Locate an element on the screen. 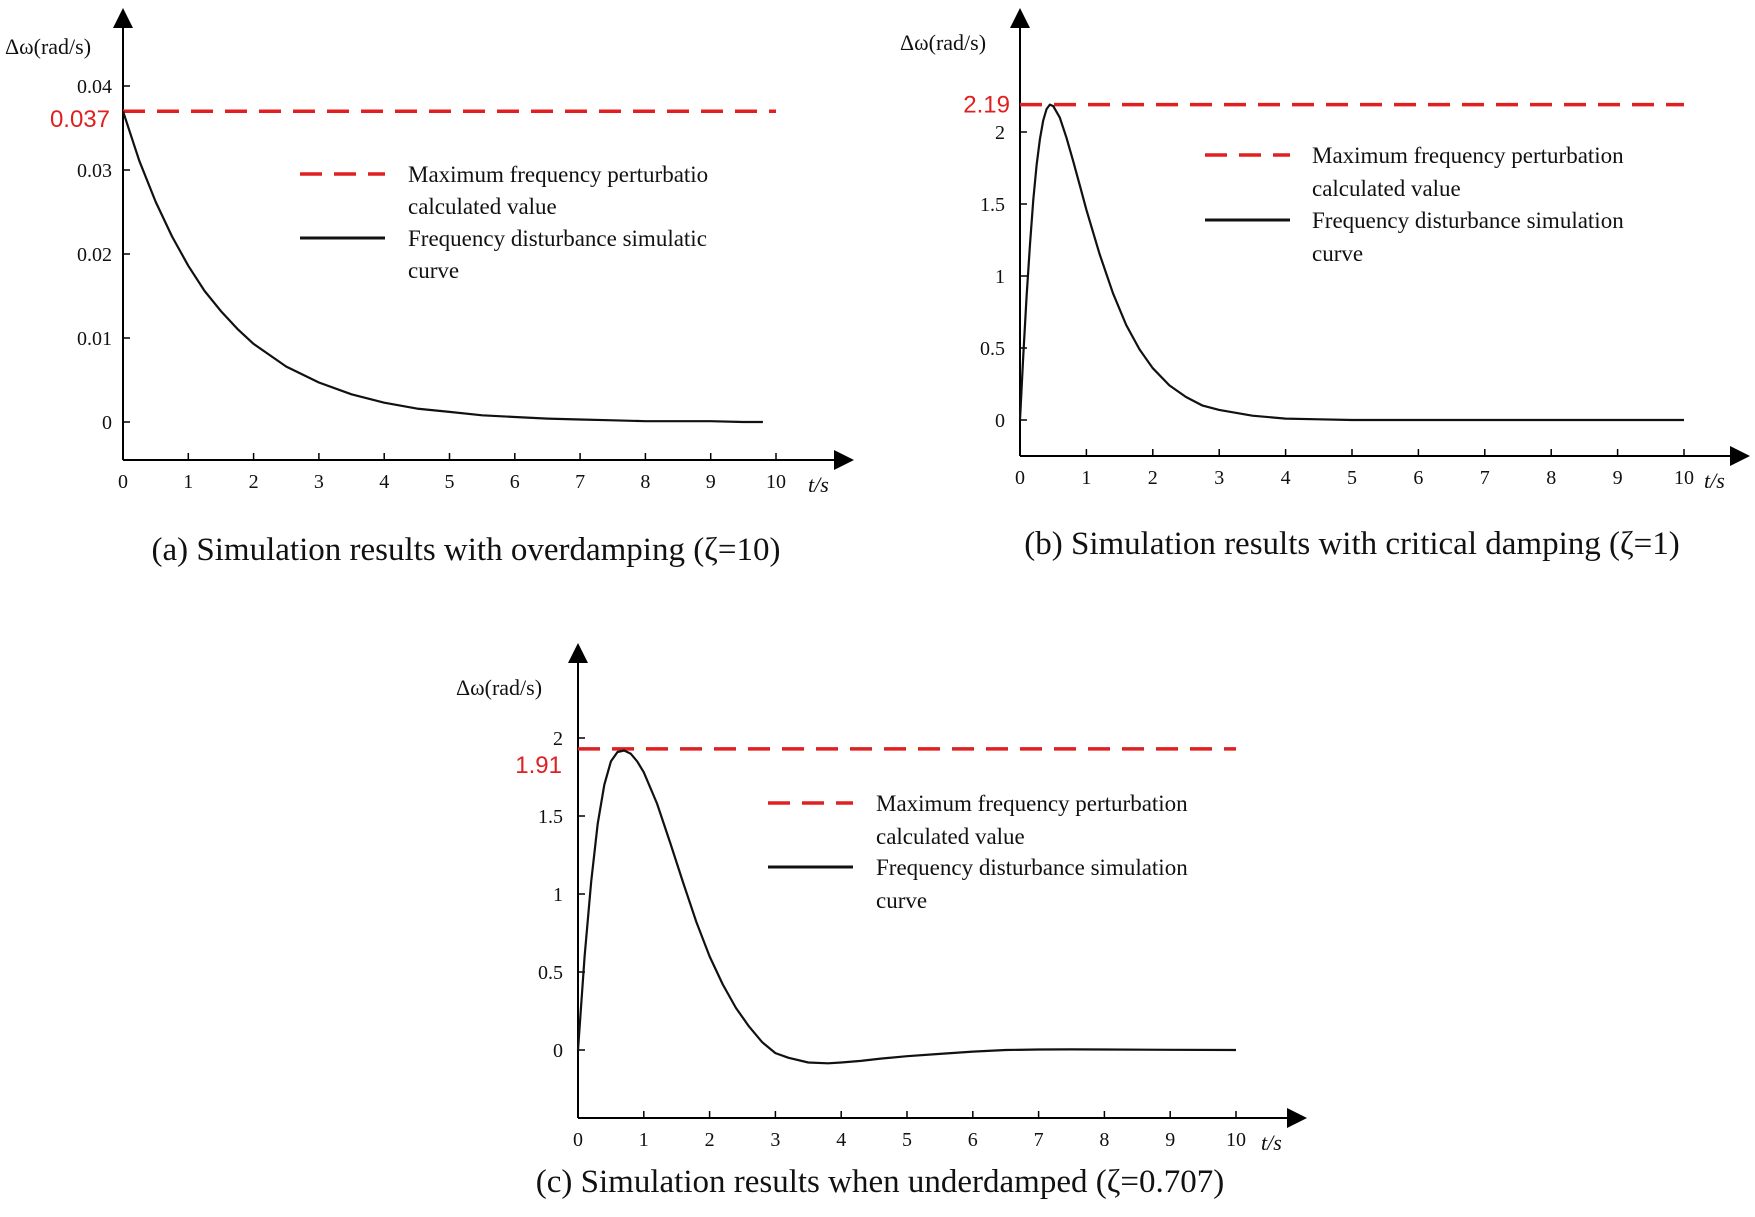 Image resolution: width=1755 pixels, height=1217 pixels. legend-entry-text: Frequency disturbance simulatic is located at coordinates (557, 238).